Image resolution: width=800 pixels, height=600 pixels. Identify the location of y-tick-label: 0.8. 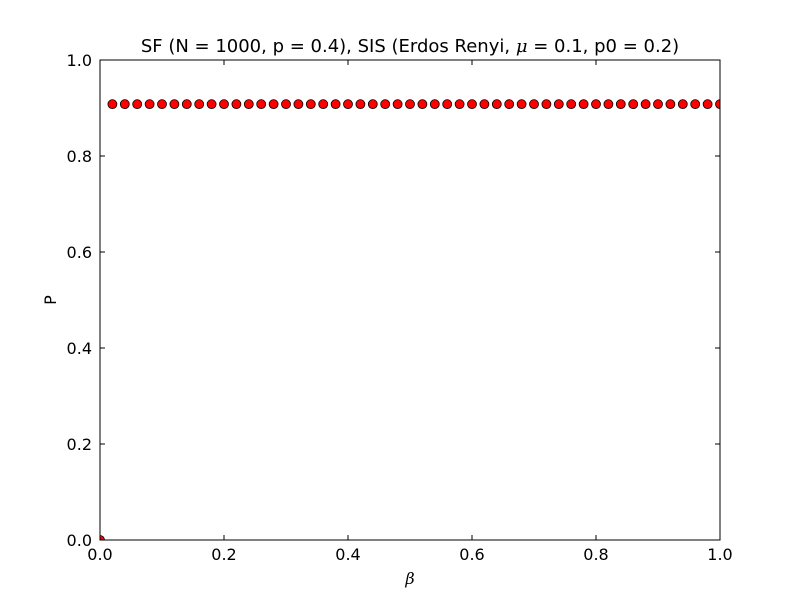
(79, 156).